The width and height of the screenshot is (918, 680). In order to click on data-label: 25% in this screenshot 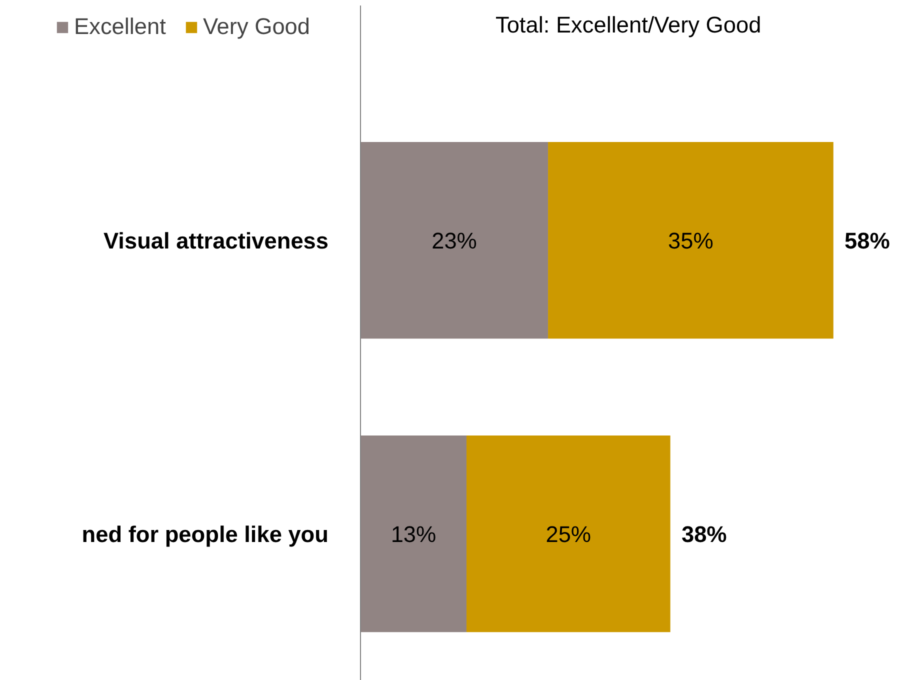, I will do `click(569, 533)`.